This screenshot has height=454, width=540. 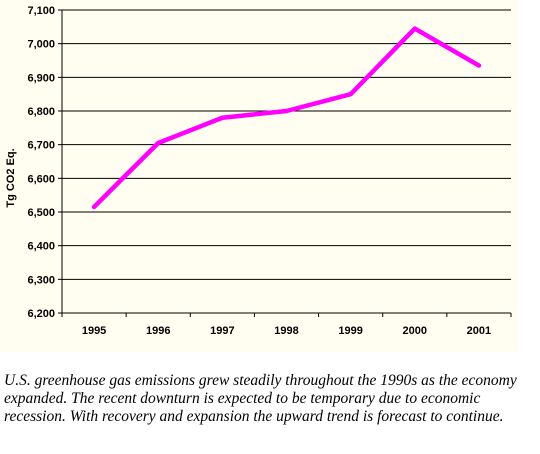 I want to click on y-tick-label: 6,200, so click(x=41, y=314).